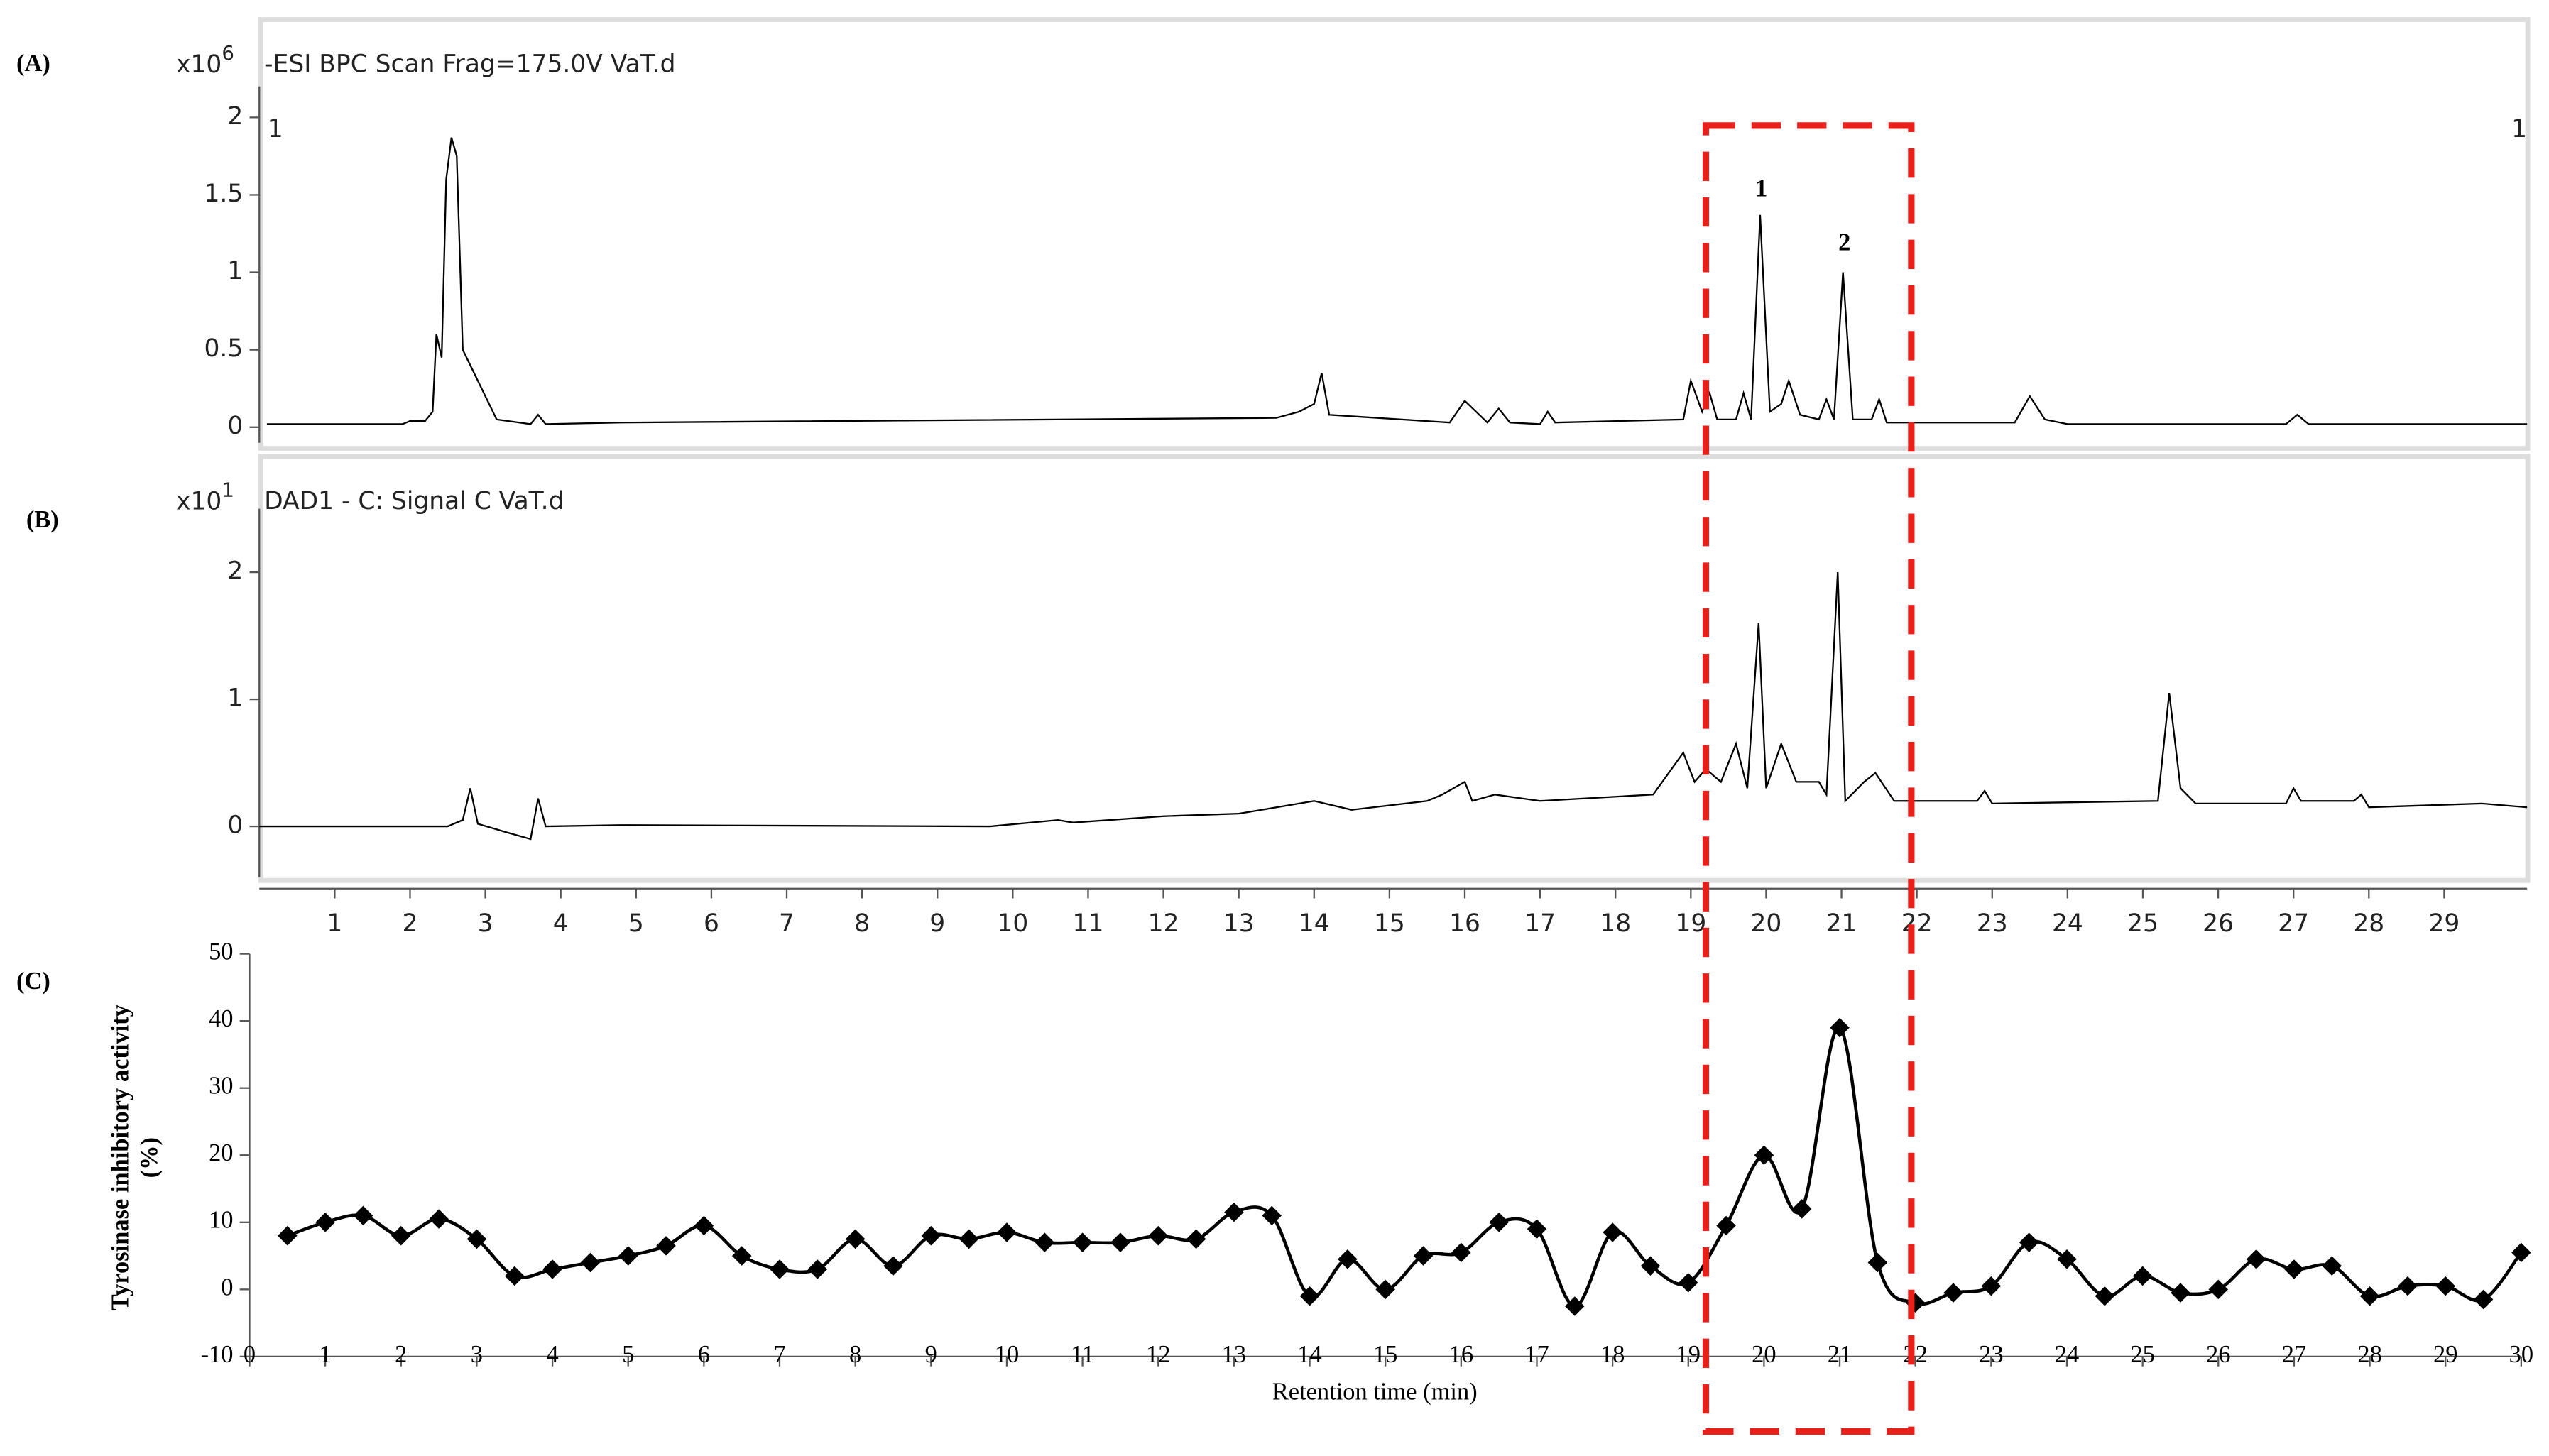 Image resolution: width=2549 pixels, height=1456 pixels. What do you see at coordinates (1615, 923) in the screenshot?
I see `x-tick-label: 18` at bounding box center [1615, 923].